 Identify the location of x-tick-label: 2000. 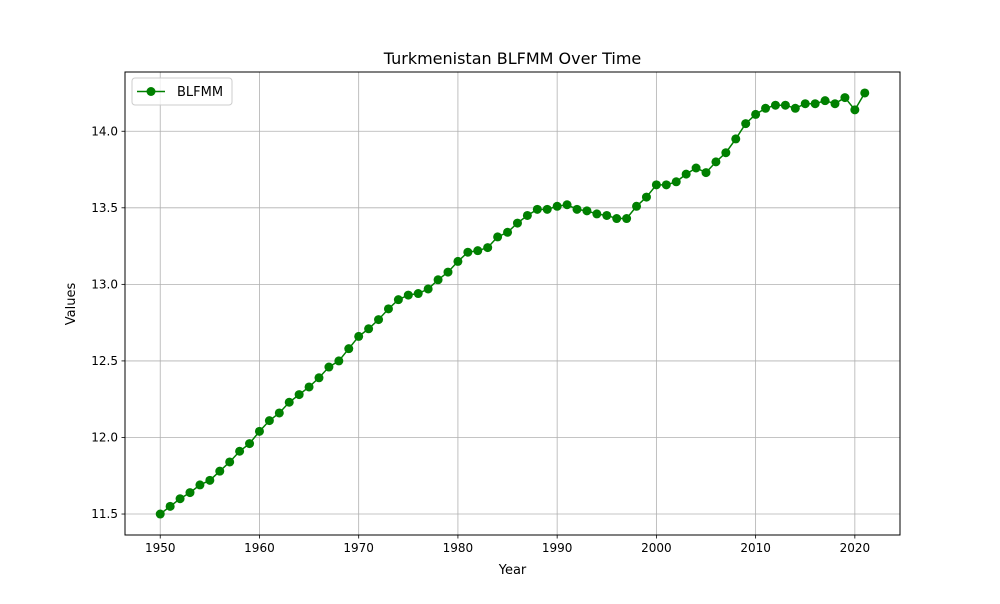
(656, 548).